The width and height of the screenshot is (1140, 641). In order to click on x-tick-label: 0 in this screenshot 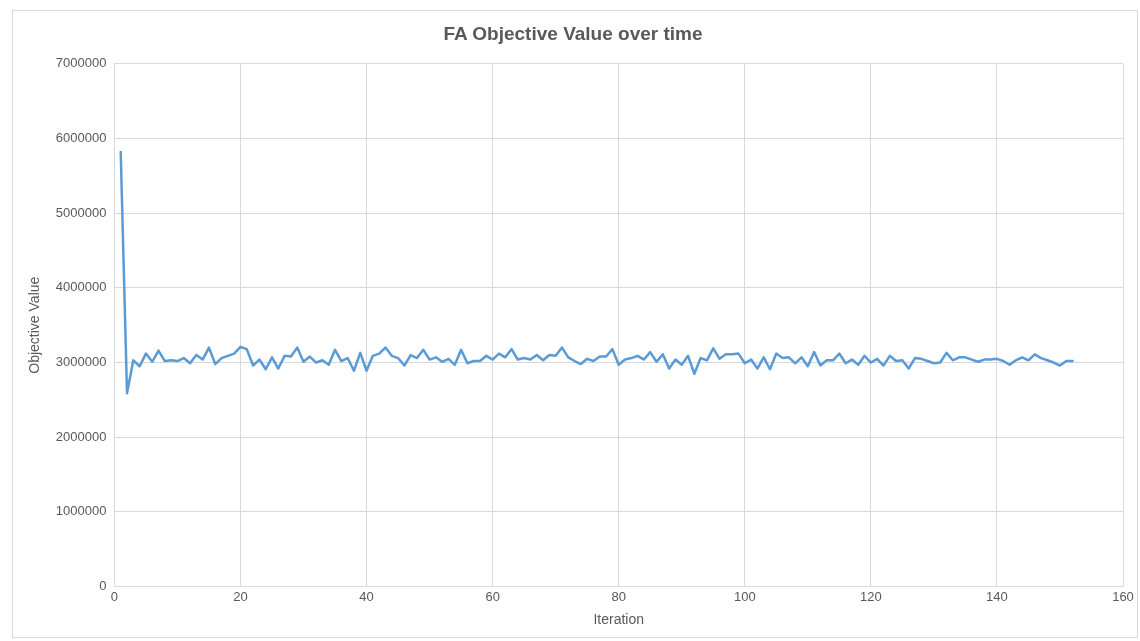, I will do `click(114, 596)`.